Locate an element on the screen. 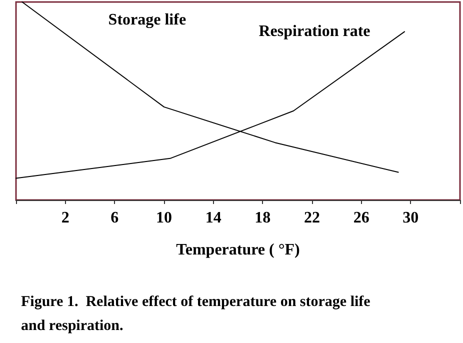  x-tick-label: 2 is located at coordinates (65, 218).